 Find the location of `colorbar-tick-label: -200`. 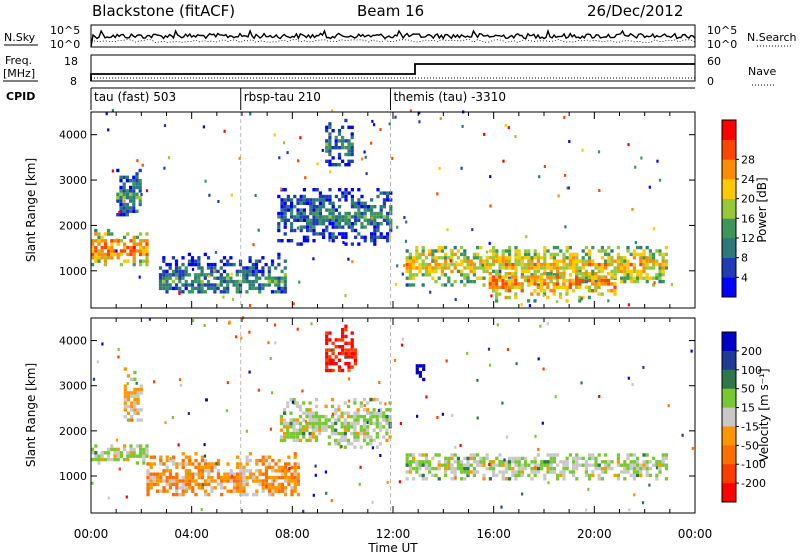

colorbar-tick-label: -200 is located at coordinates (753, 483).